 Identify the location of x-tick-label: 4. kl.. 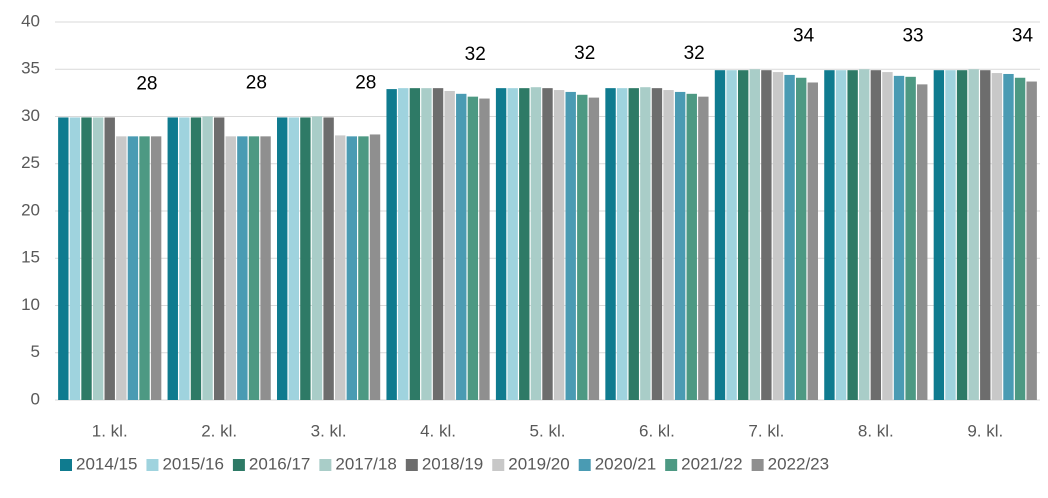
(438, 430).